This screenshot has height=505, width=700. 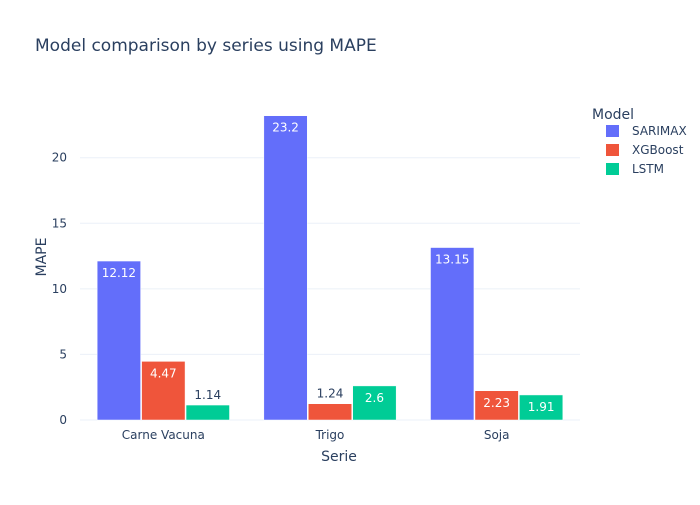 What do you see at coordinates (452, 260) in the screenshot?
I see `data-label: 13.15` at bounding box center [452, 260].